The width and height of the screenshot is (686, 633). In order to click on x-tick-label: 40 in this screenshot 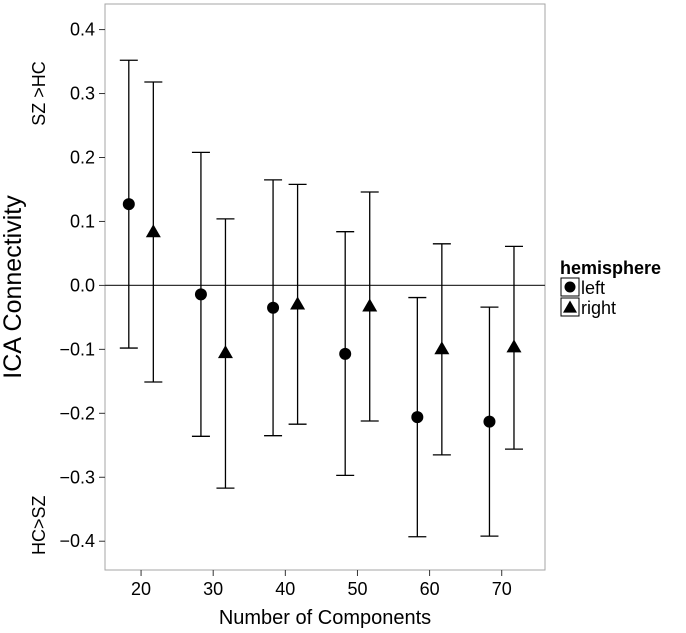, I will do `click(285, 589)`.